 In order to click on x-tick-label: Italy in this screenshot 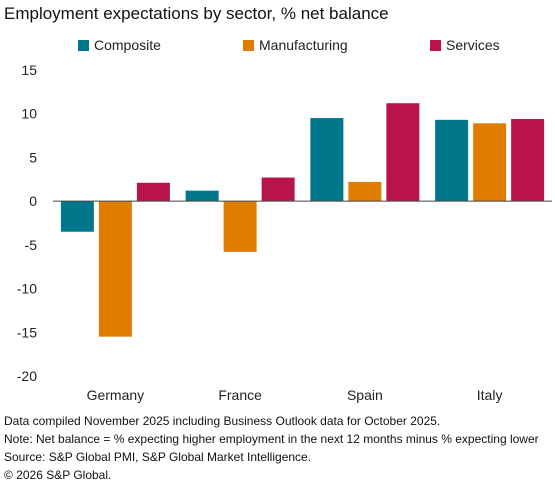, I will do `click(490, 395)`.